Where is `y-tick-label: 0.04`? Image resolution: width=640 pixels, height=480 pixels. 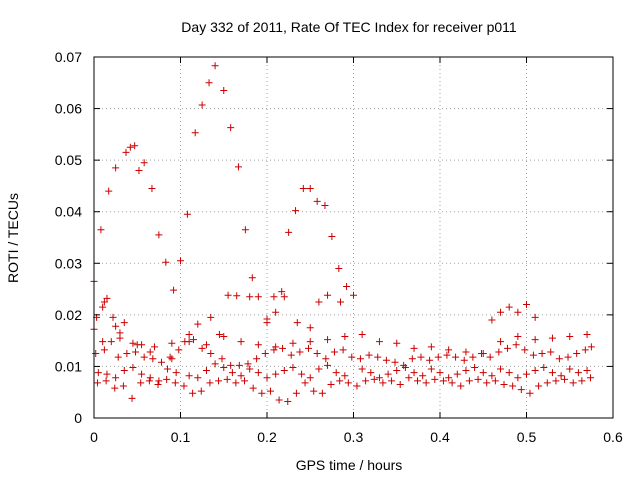 y-tick-label: 0.04 is located at coordinates (68, 212).